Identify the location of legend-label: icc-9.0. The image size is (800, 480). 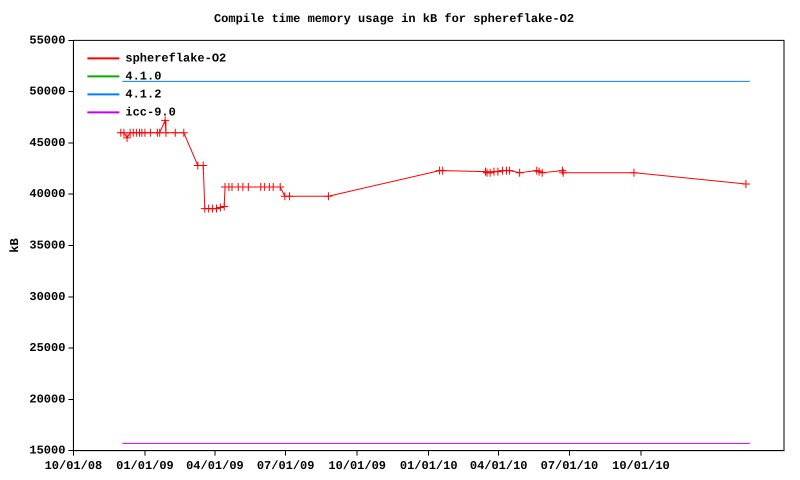
(150, 112).